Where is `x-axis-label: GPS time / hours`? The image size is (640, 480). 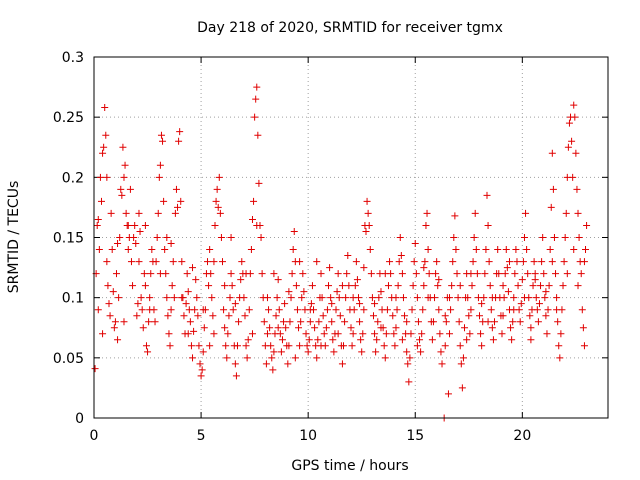 x-axis-label: GPS time / hours is located at coordinates (349, 466).